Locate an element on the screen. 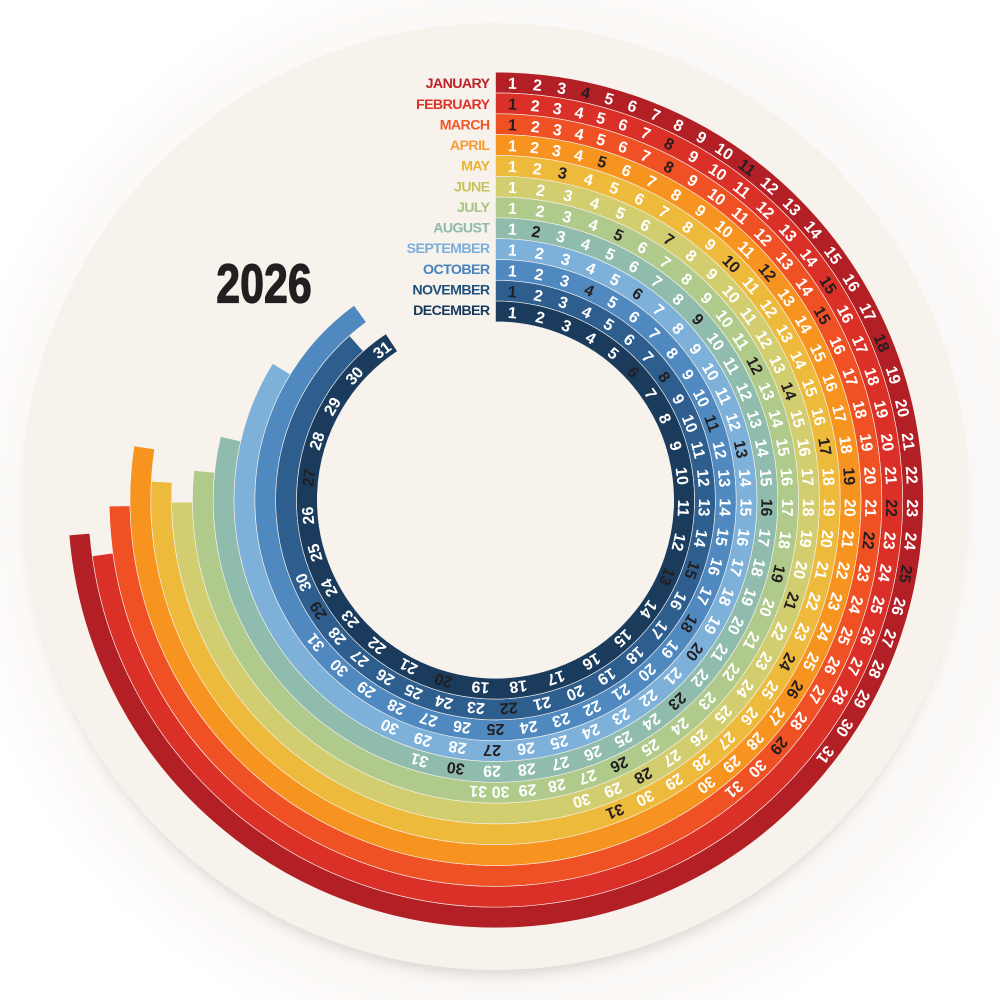 This screenshot has width=1000, height=1005. svg-text: DECEMBER is located at coordinates (451, 311).